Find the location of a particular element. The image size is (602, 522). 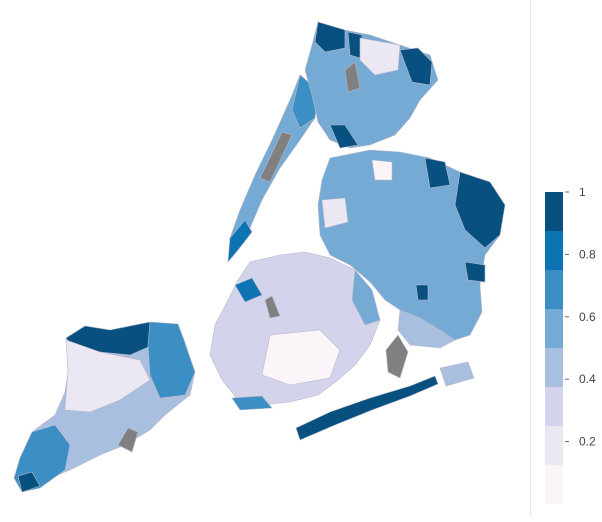

queens-flushing-meadows is located at coordinates (382, 170).